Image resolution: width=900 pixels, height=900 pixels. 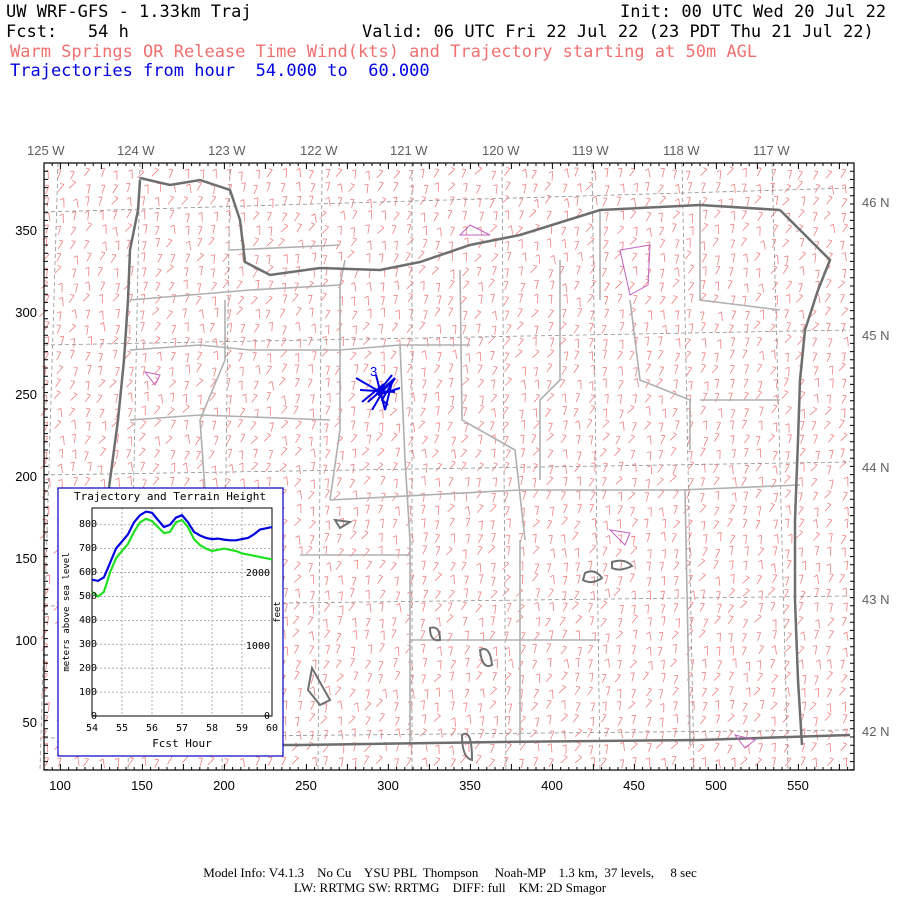 I want to click on inset-y-tick: 400, so click(x=88, y=620).